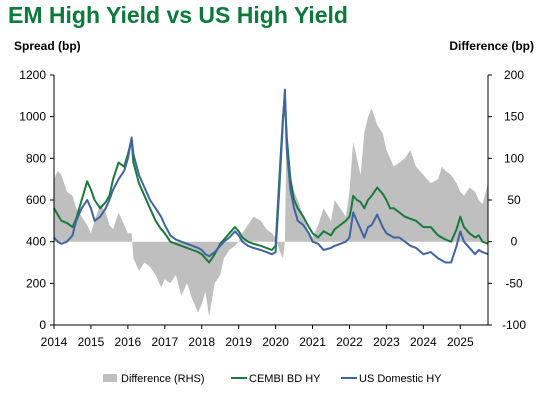 The height and width of the screenshot is (407, 540). Describe the element at coordinates (128, 342) in the screenshot. I see `x-tick-label: 2016` at that location.